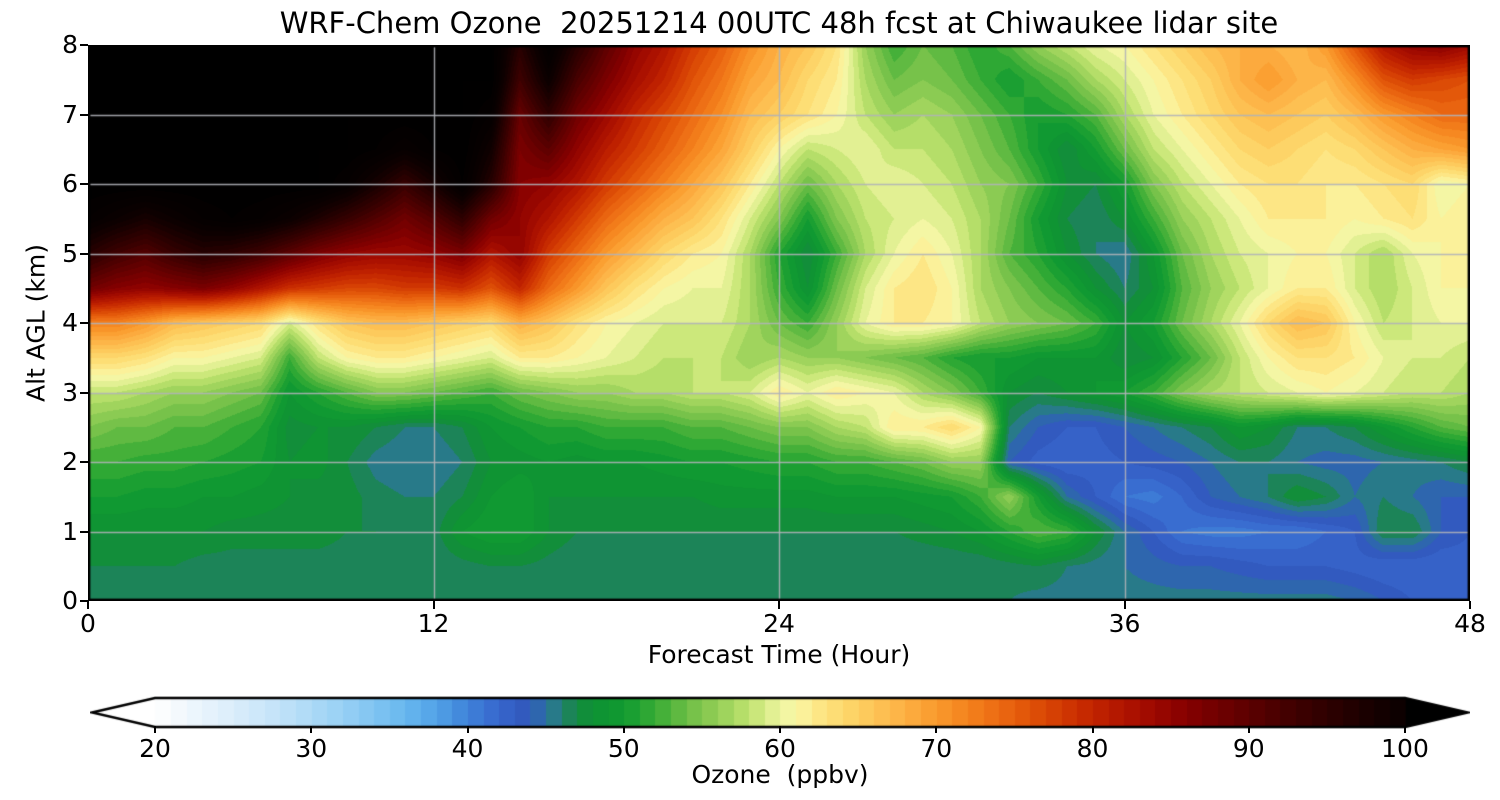  Describe the element at coordinates (1124, 623) in the screenshot. I see `x-tick-label: 36` at that location.